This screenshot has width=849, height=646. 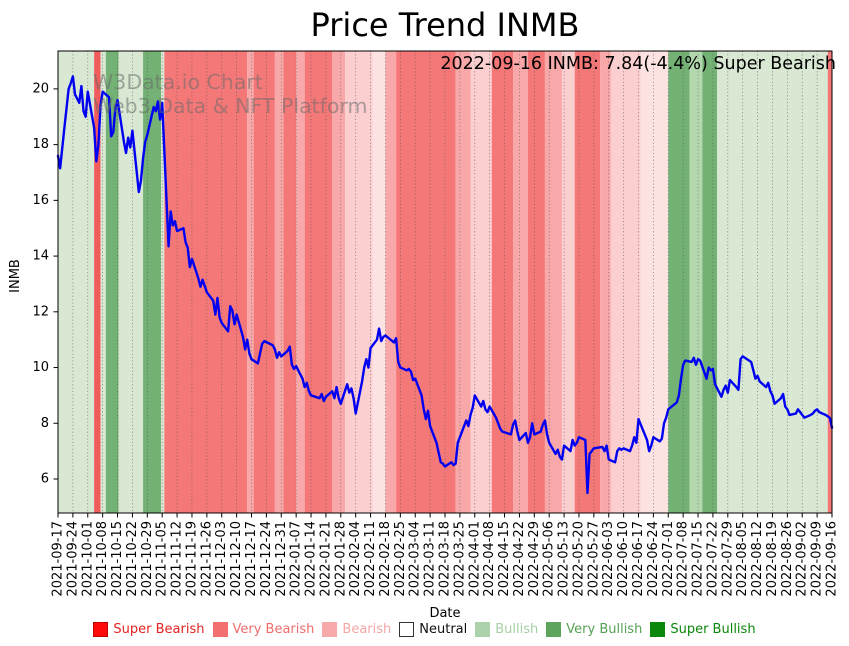 I want to click on date-tick-label: 2022-07-29, so click(x=727, y=559).